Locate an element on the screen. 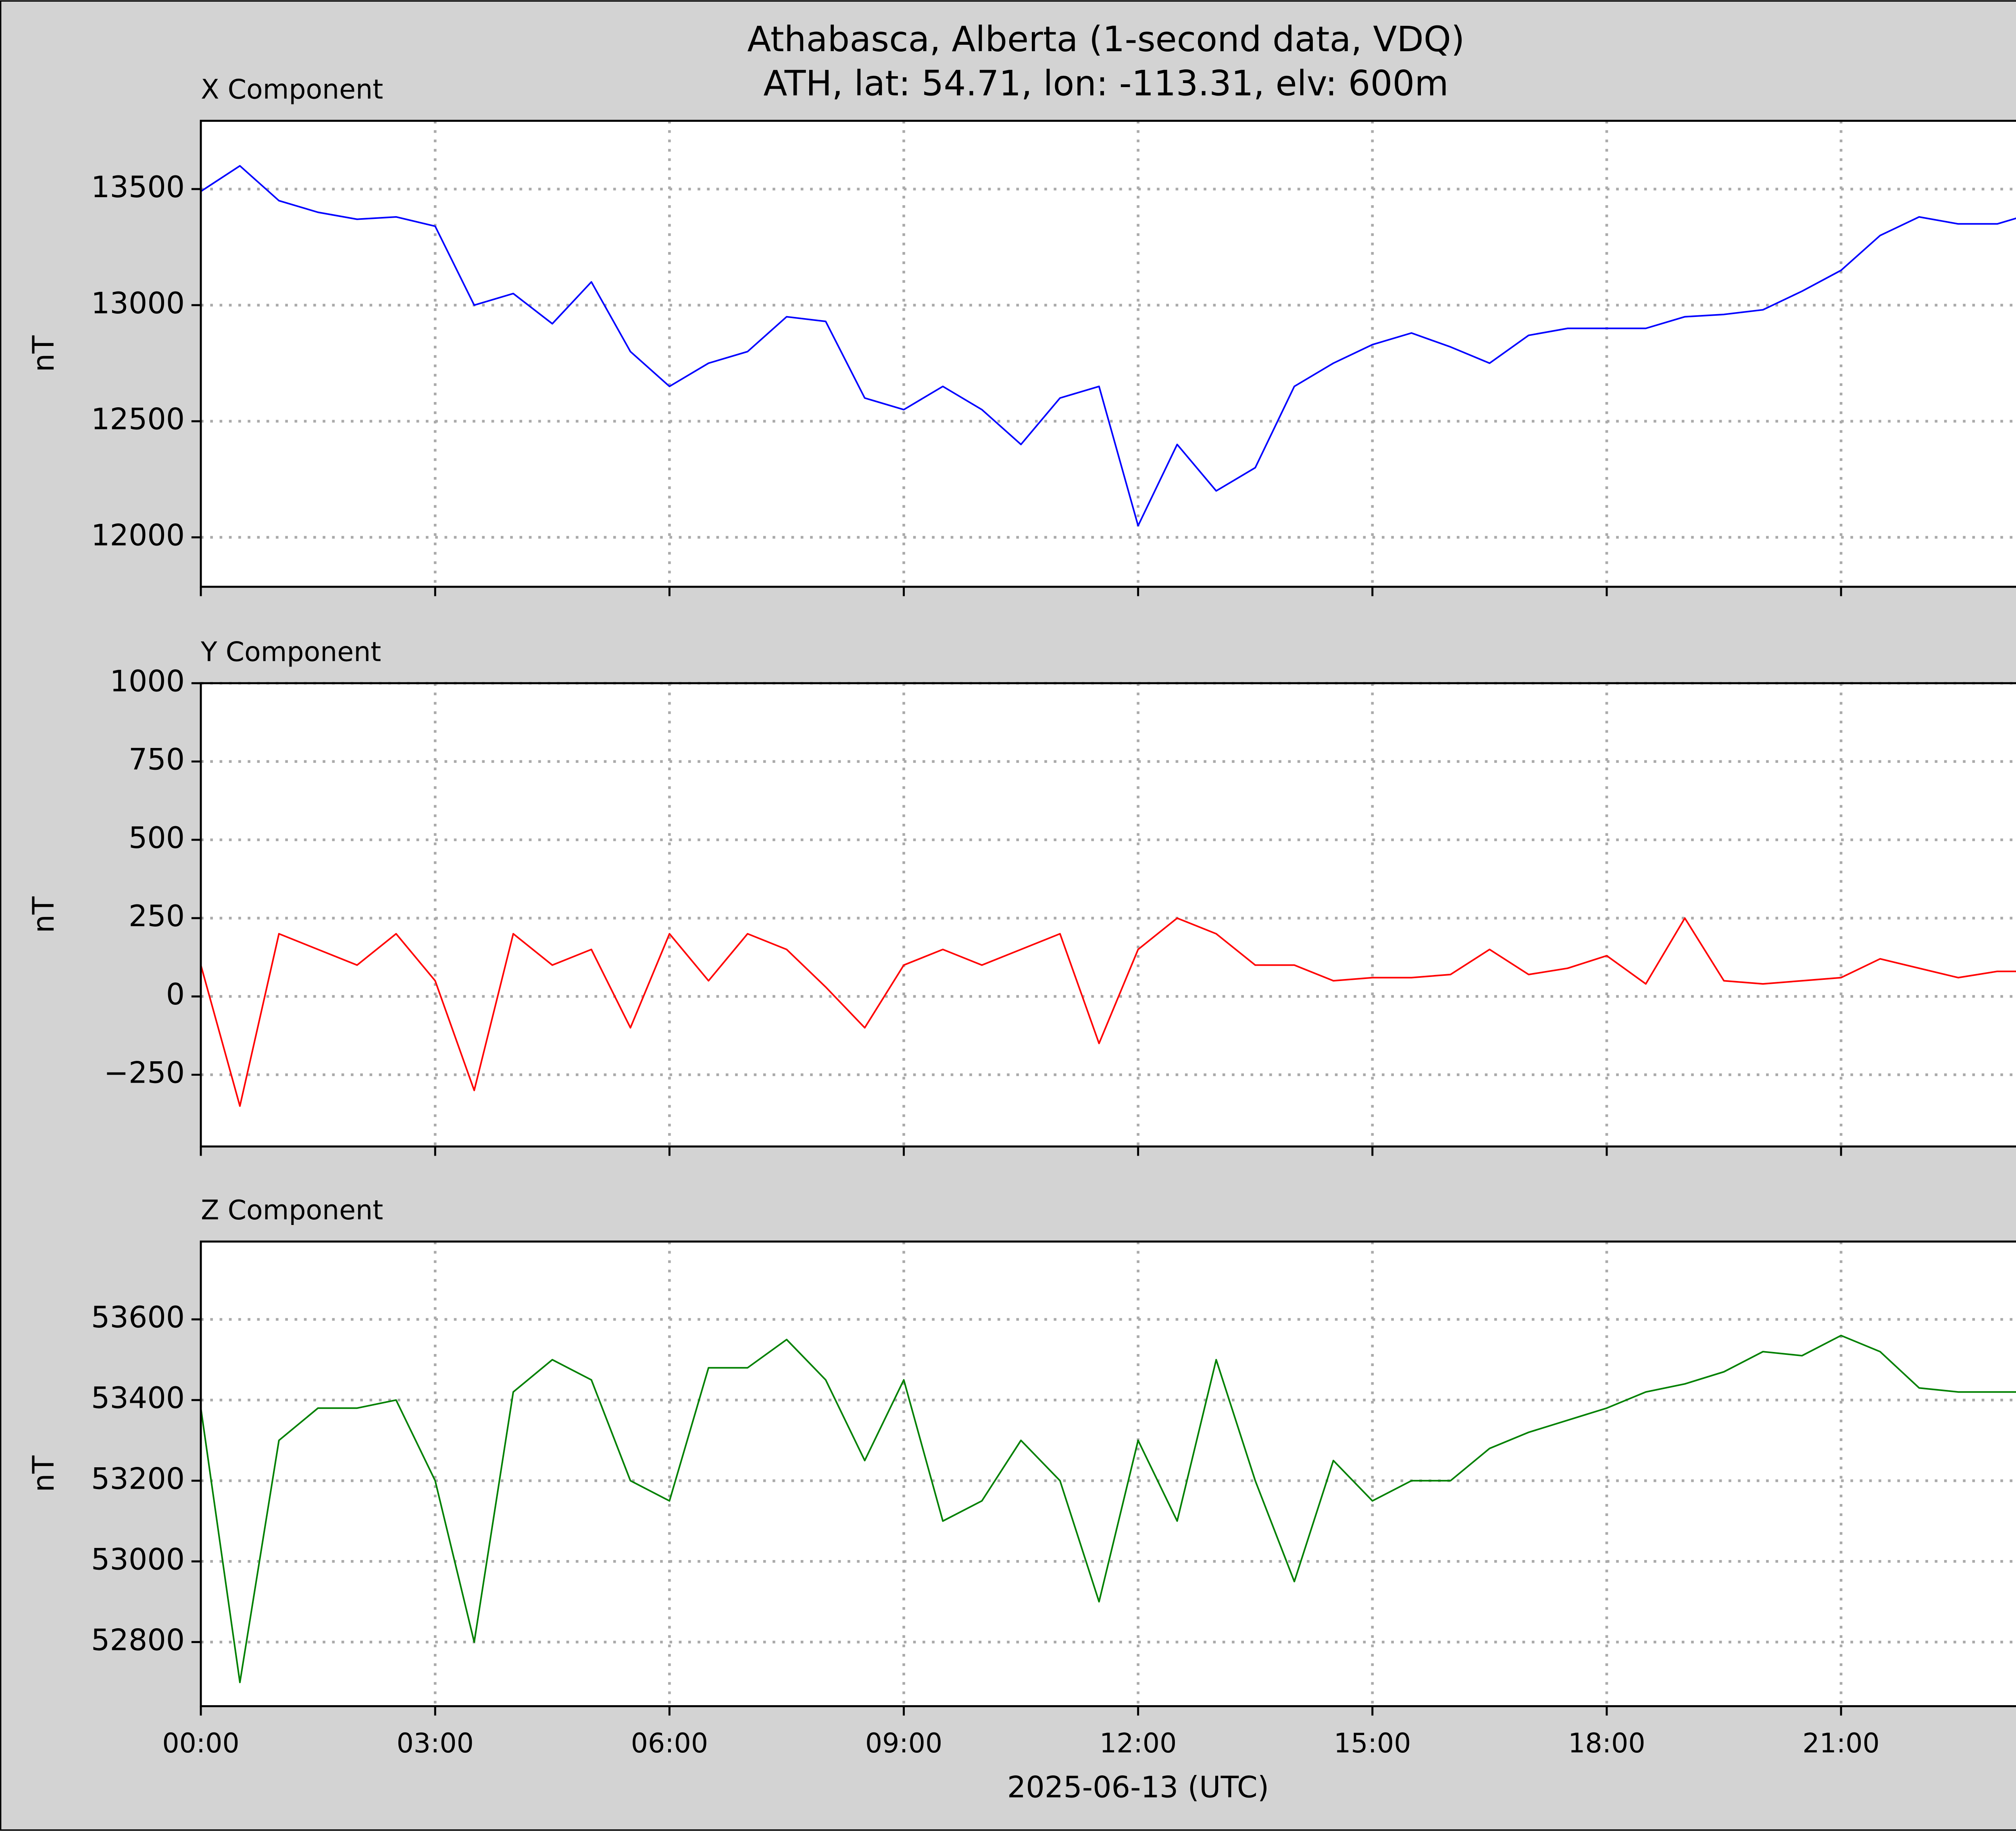  x-tick-label: 15:00 is located at coordinates (1372, 1743).